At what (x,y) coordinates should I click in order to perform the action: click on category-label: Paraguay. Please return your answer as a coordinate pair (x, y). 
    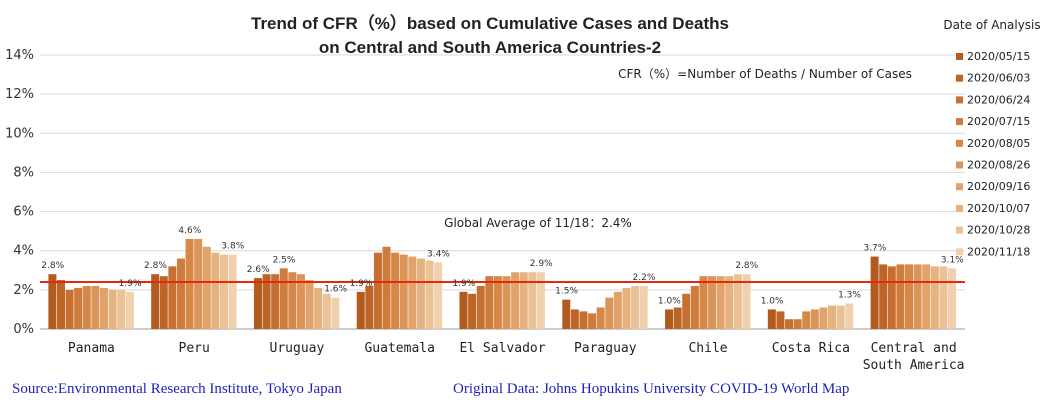
    Looking at the image, I should click on (605, 348).